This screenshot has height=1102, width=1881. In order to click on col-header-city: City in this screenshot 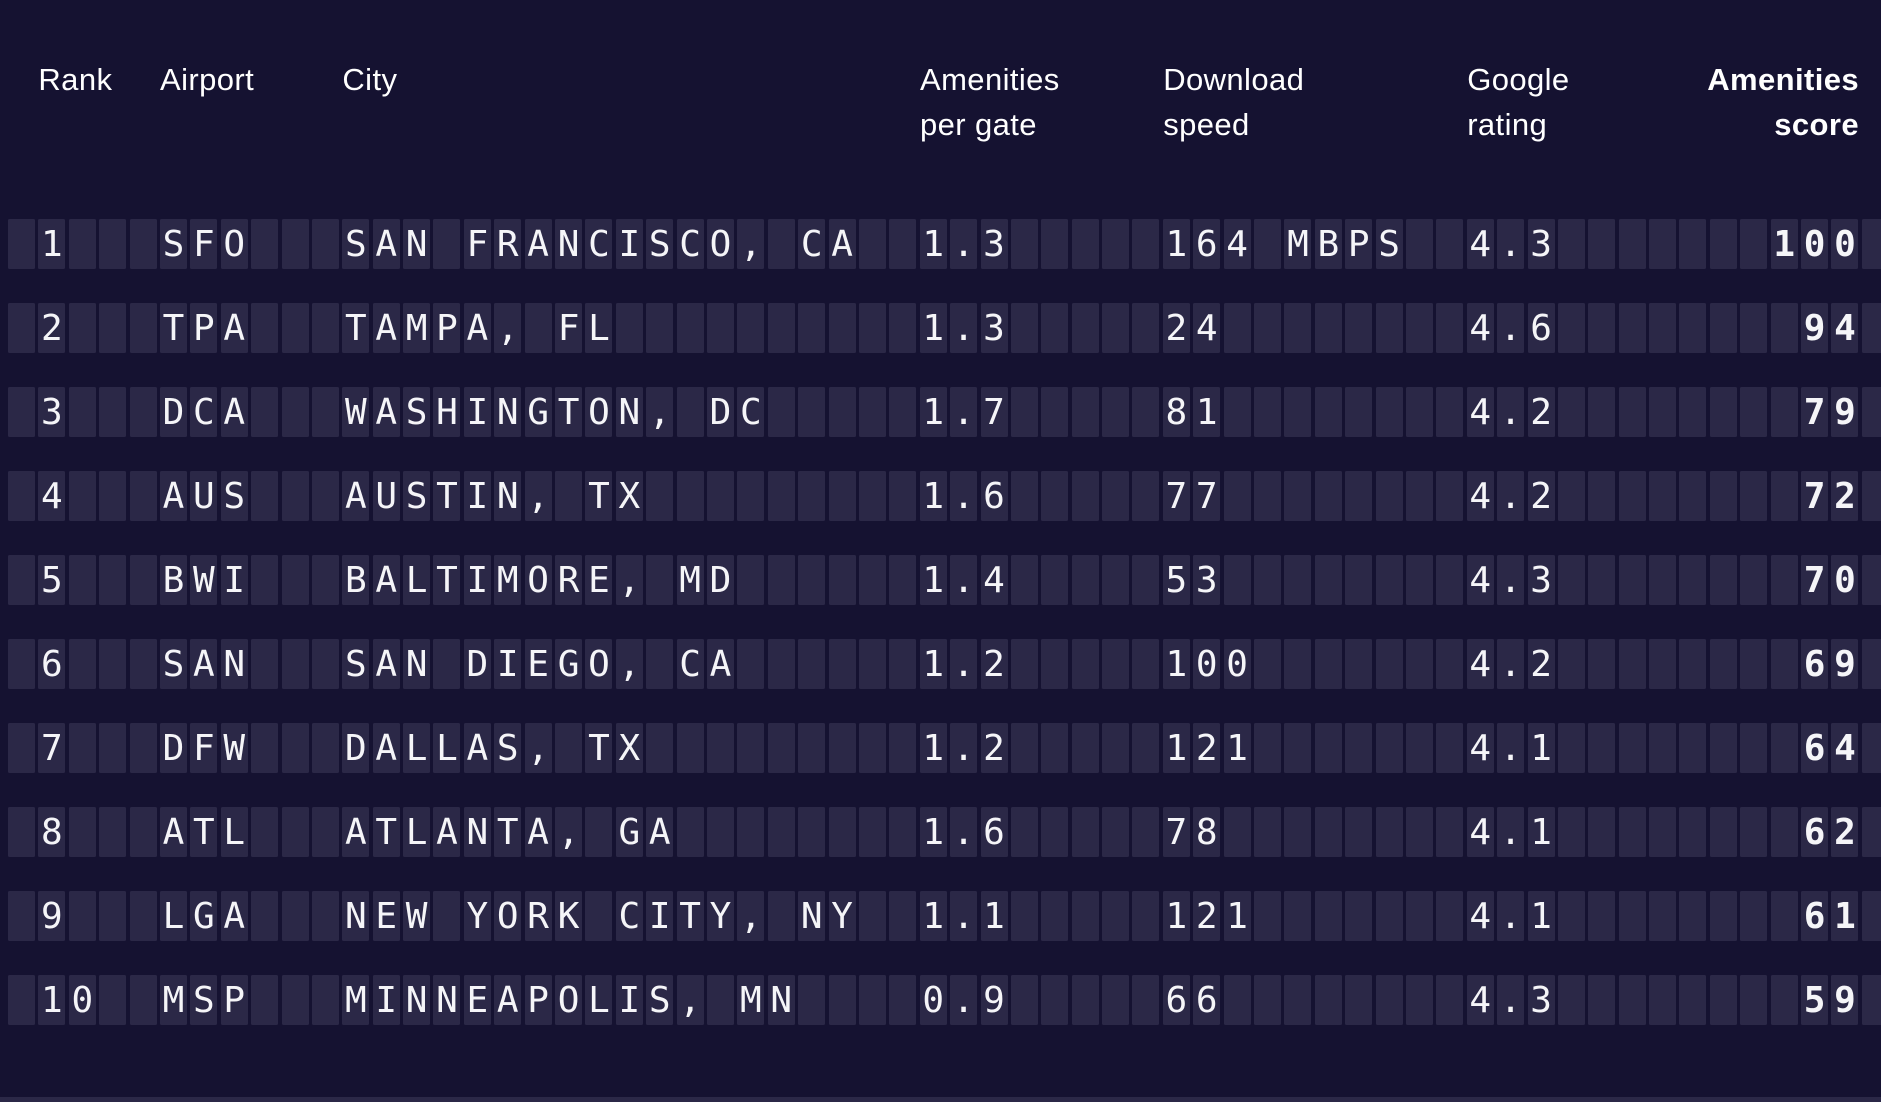, I will do `click(370, 79)`.